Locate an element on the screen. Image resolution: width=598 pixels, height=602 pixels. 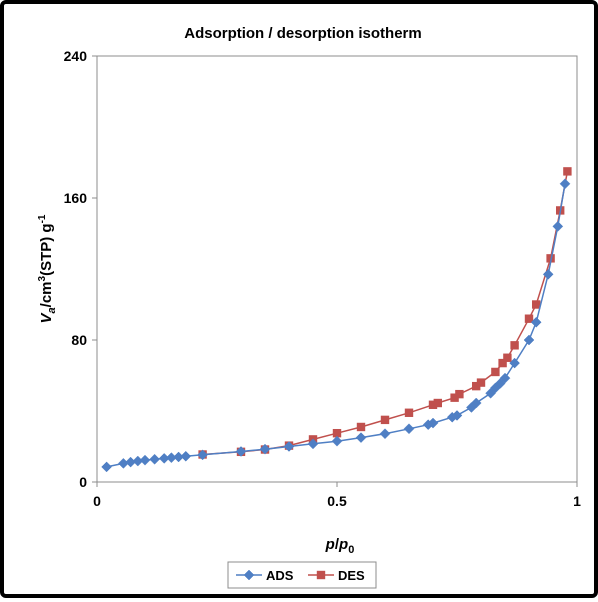
chart-title: Adsorption / desorption isotherm is located at coordinates (303, 33).